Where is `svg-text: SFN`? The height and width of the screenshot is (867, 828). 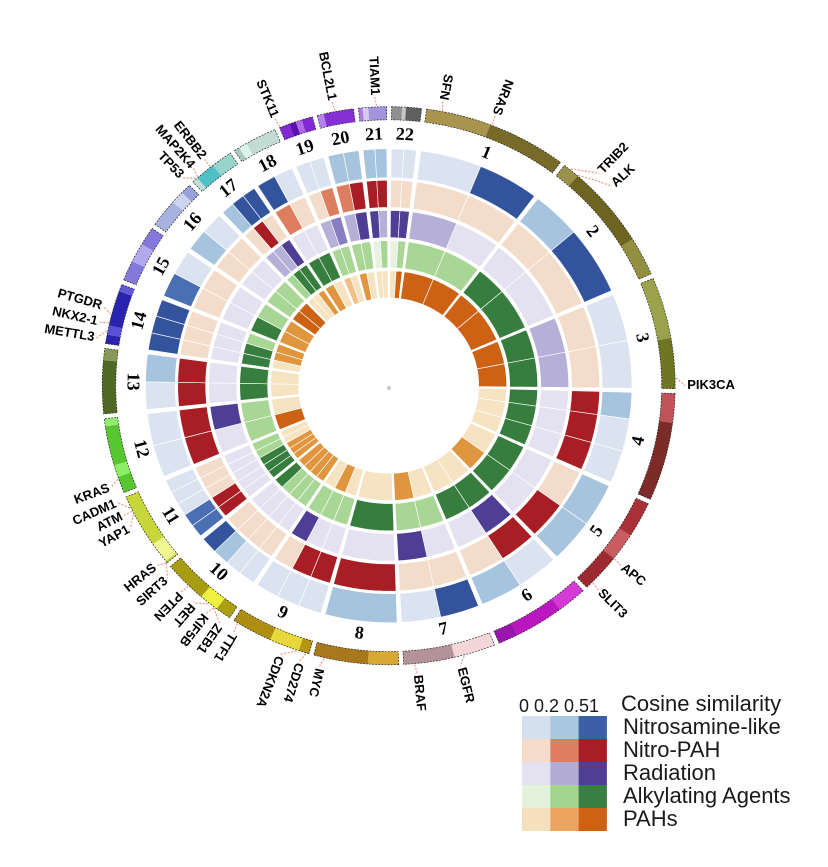
svg-text: SFN is located at coordinates (446, 87).